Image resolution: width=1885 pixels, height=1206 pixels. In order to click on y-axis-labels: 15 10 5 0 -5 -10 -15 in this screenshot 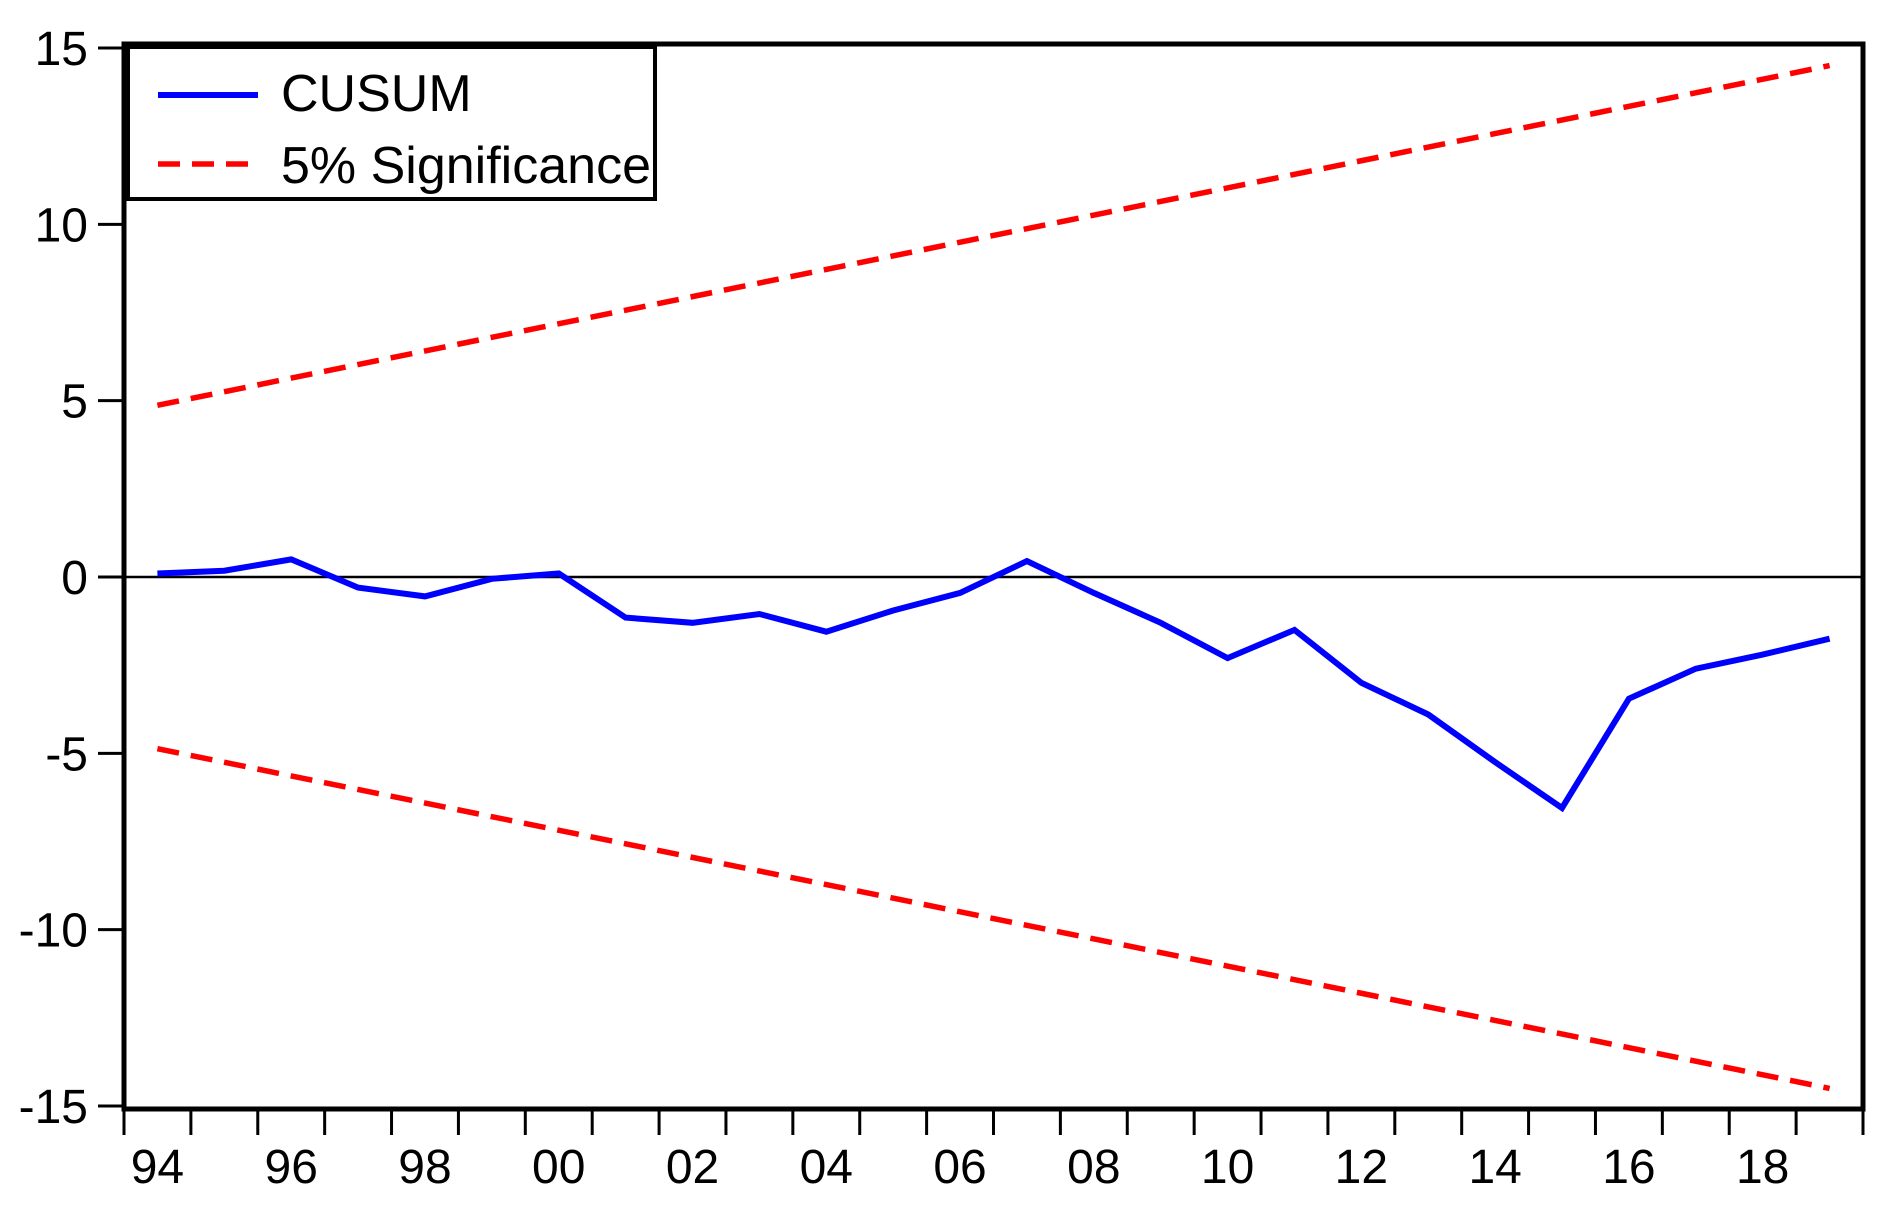, I will do `click(53, 578)`.